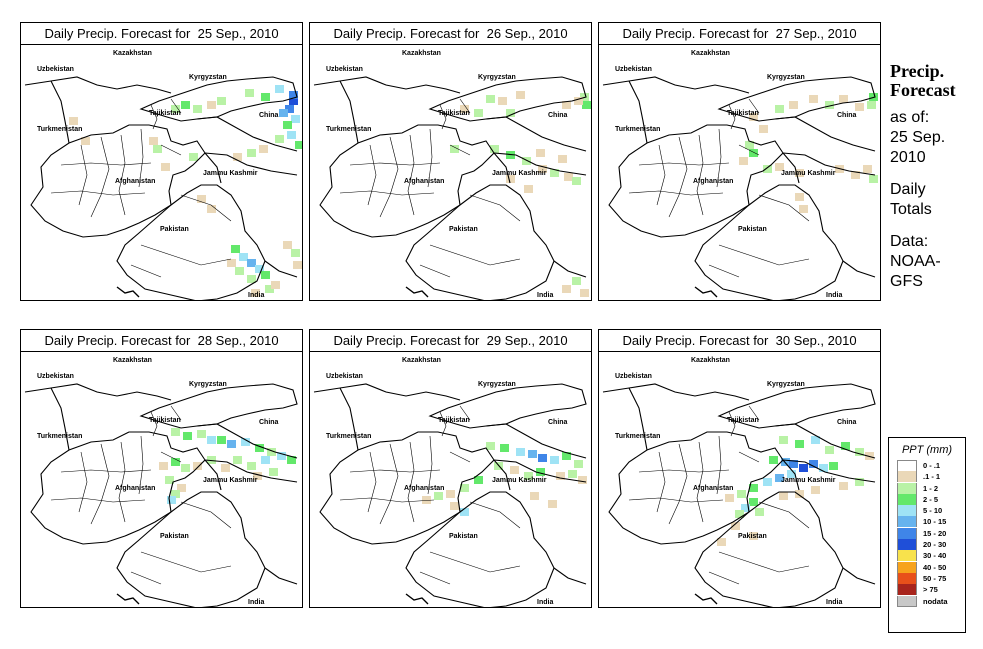 The width and height of the screenshot is (983, 649). I want to click on legend-item: 1 - 2, so click(927, 488).